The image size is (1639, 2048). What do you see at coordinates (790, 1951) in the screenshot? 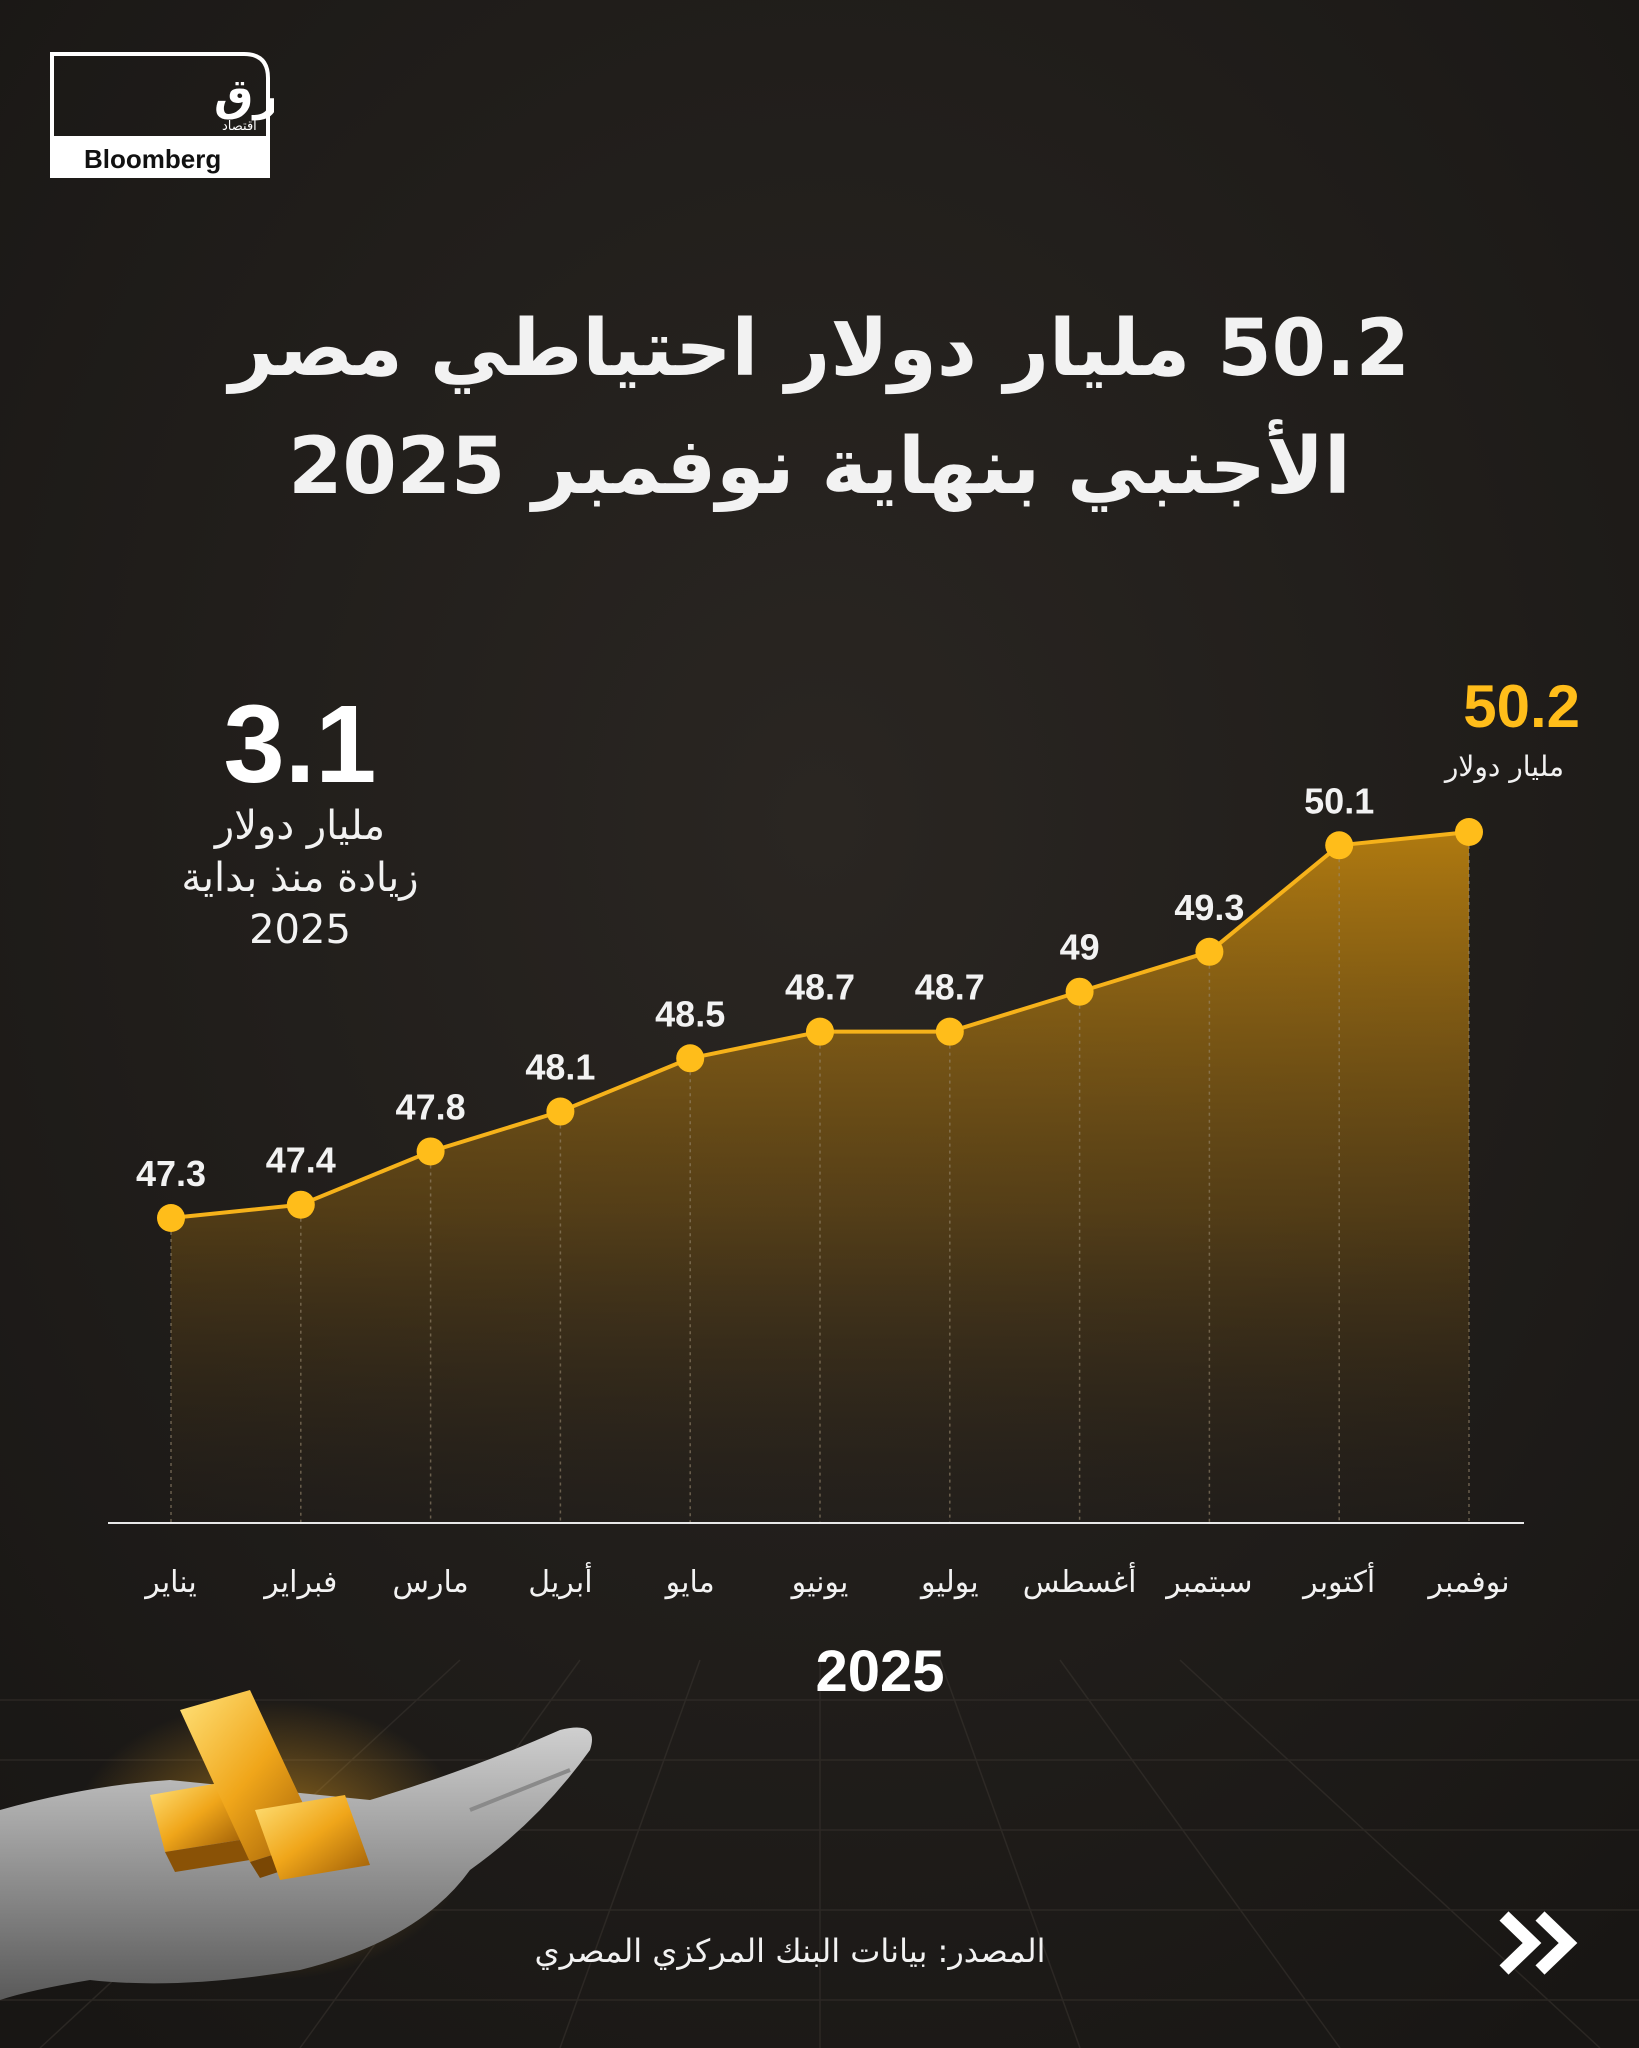
I see `source-note: المصدر: بيانات البنك المركزي المصري` at bounding box center [790, 1951].